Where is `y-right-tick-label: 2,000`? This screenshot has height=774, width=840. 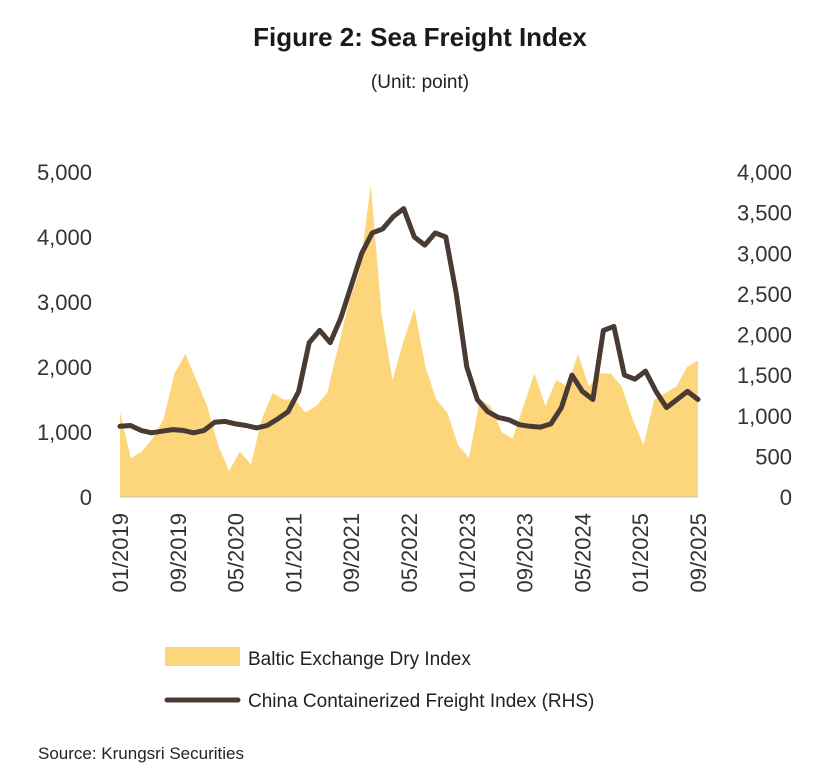
y-right-tick-label: 2,000 is located at coordinates (764, 335).